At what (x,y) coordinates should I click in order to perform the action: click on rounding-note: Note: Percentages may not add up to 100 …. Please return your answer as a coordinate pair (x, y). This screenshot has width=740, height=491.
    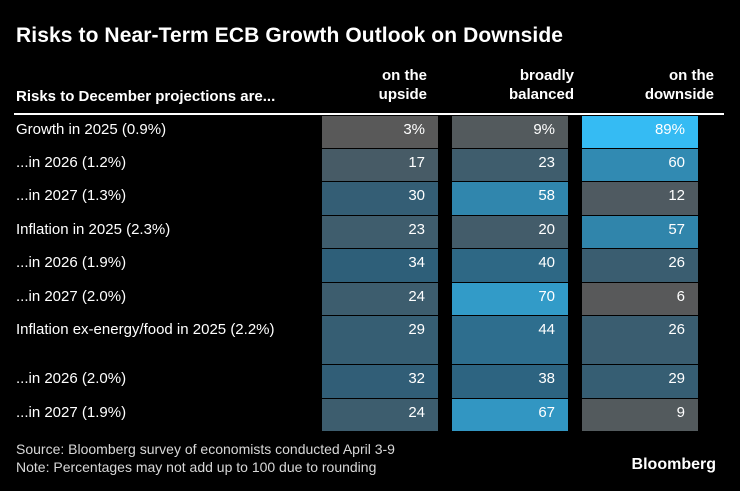
    Looking at the image, I should click on (196, 467).